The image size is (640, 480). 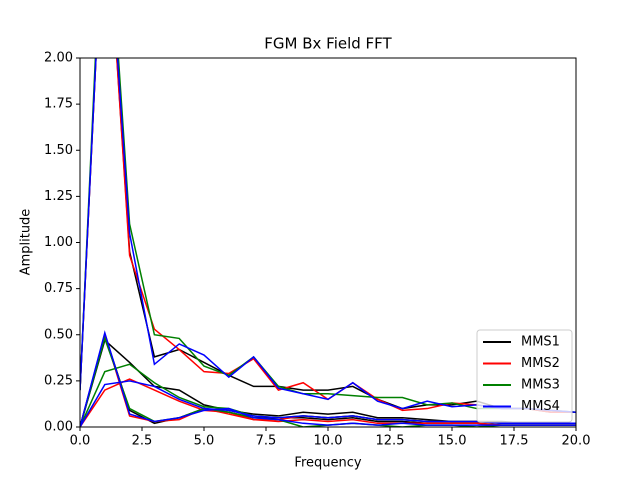 I want to click on y-tick-label: 1.75, so click(x=58, y=104).